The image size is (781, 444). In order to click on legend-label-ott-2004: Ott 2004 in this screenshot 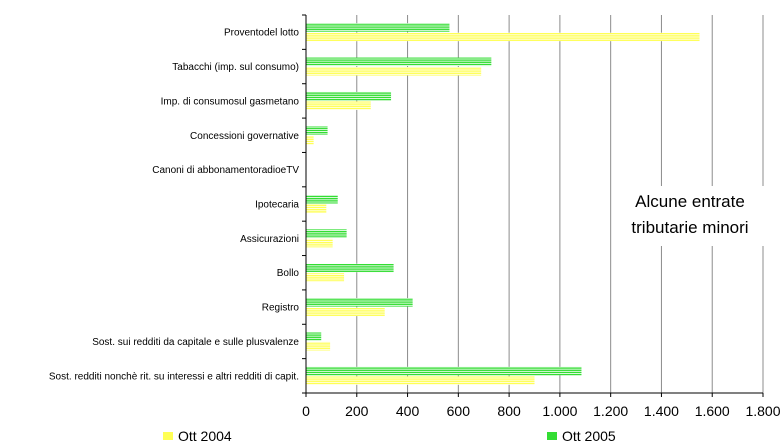, I will do `click(205, 436)`.